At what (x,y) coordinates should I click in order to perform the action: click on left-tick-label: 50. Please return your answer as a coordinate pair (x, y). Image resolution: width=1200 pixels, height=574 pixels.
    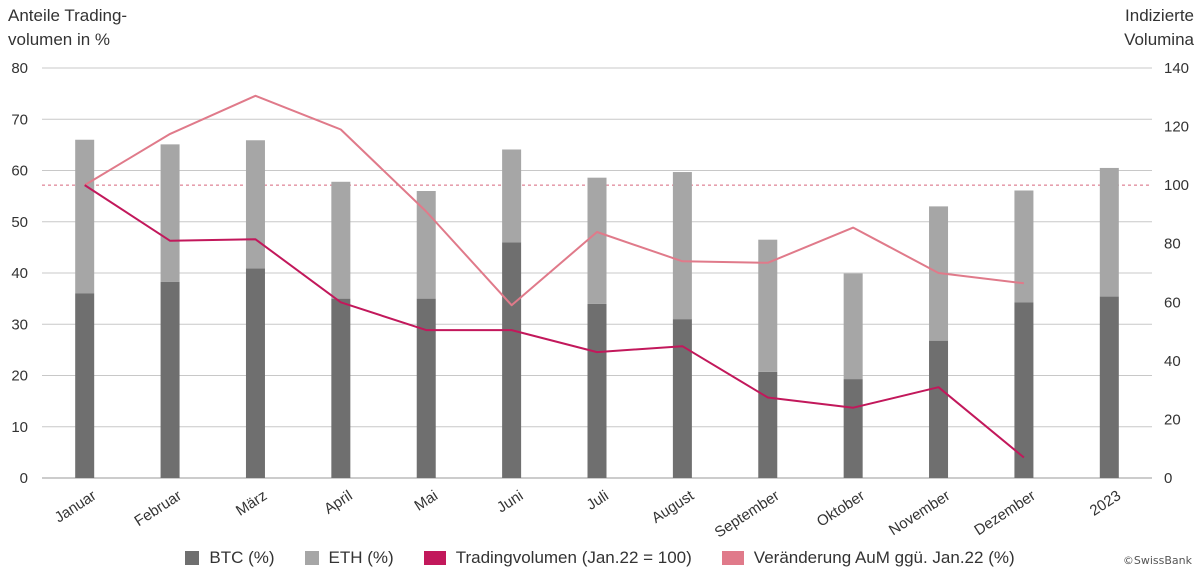
    Looking at the image, I should click on (19, 222).